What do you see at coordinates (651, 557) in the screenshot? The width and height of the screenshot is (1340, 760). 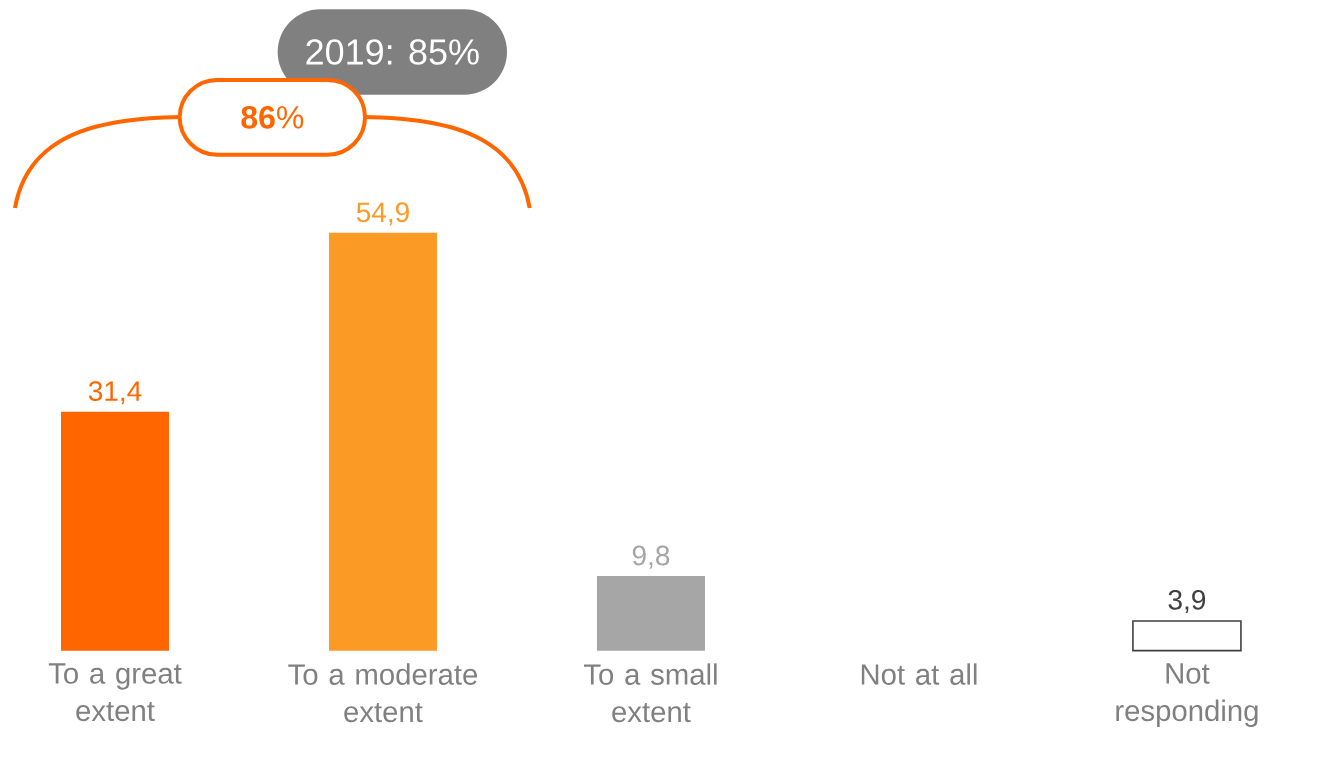 I see `data-label: 9,8` at bounding box center [651, 557].